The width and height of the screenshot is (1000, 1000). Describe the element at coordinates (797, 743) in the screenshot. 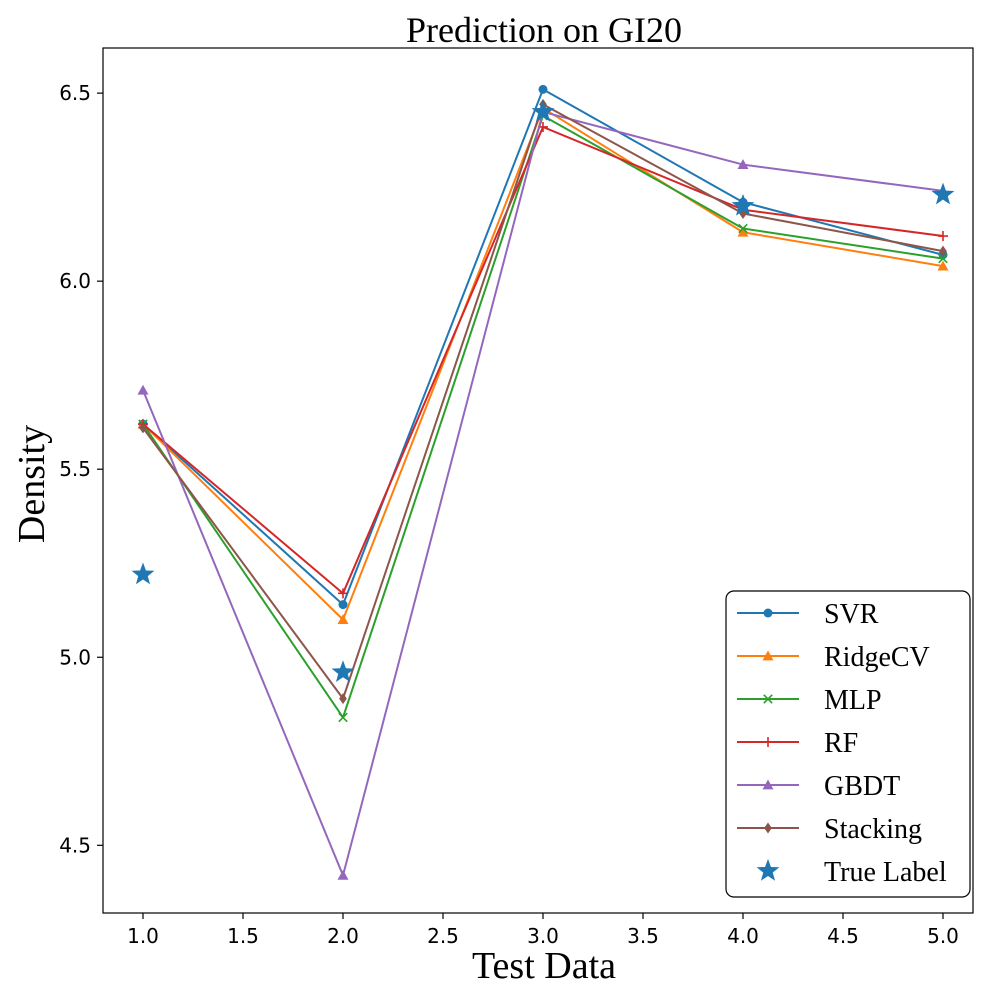

I see `legend-item-rf: RF` at that location.